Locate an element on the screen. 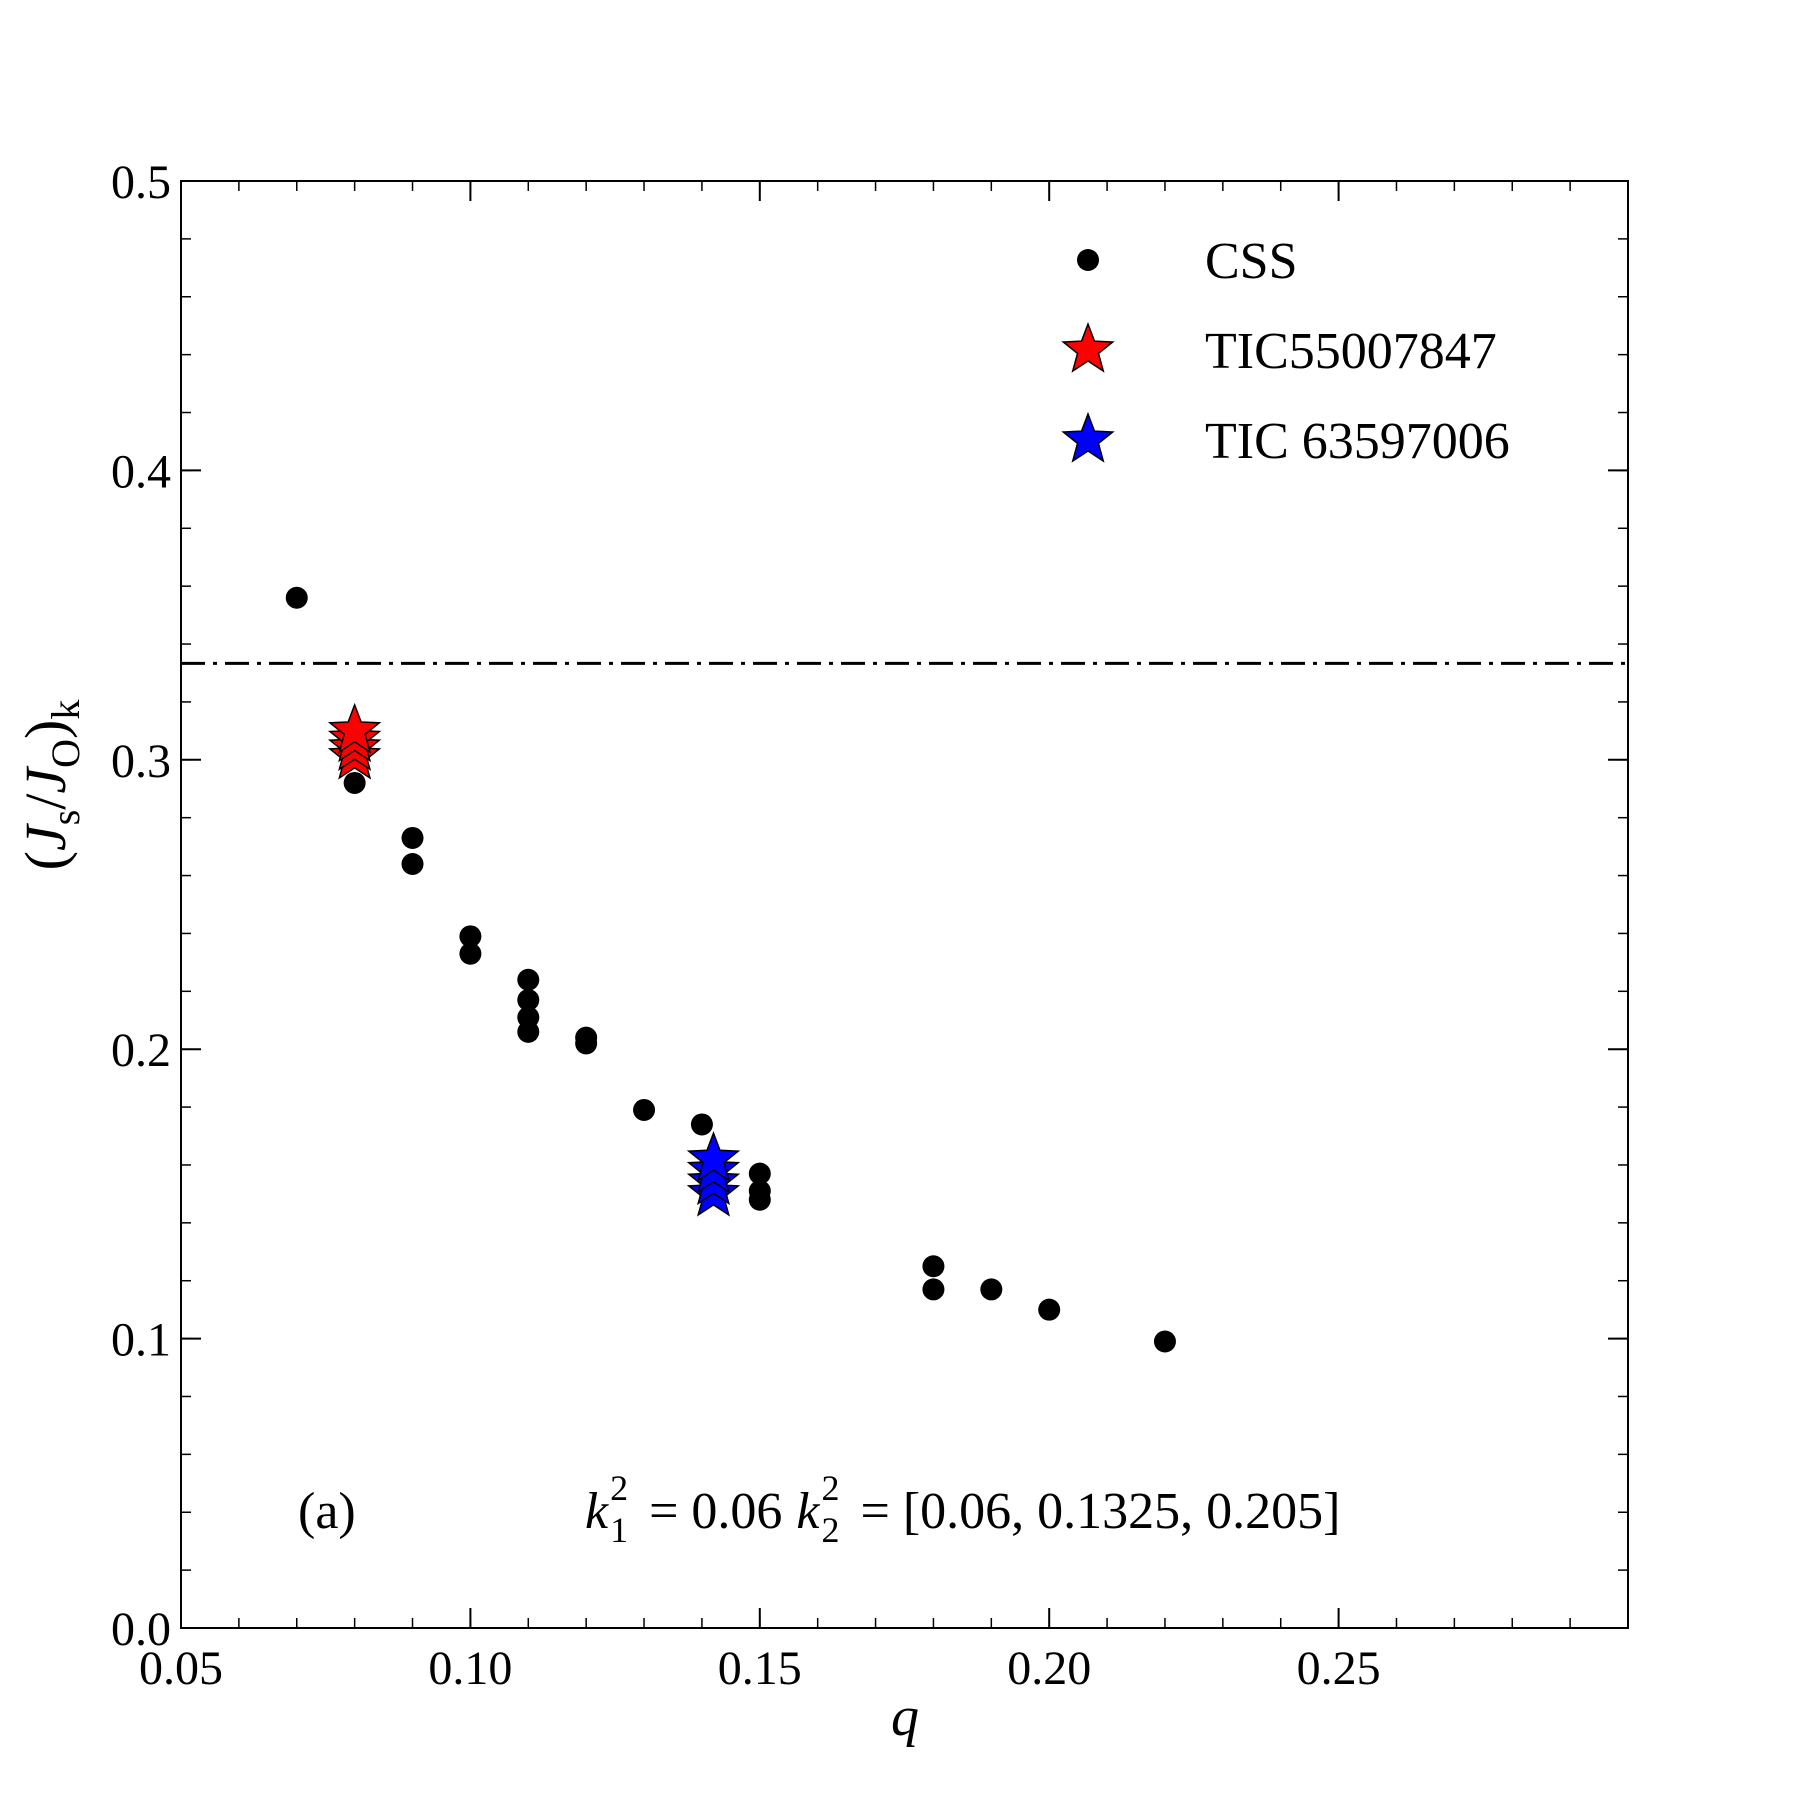 This screenshot has width=1800, height=1800. k-parameters-annotation: k12 = 0.06 k22 = [0.06, 0.1325, 0.205] is located at coordinates (962, 1509).